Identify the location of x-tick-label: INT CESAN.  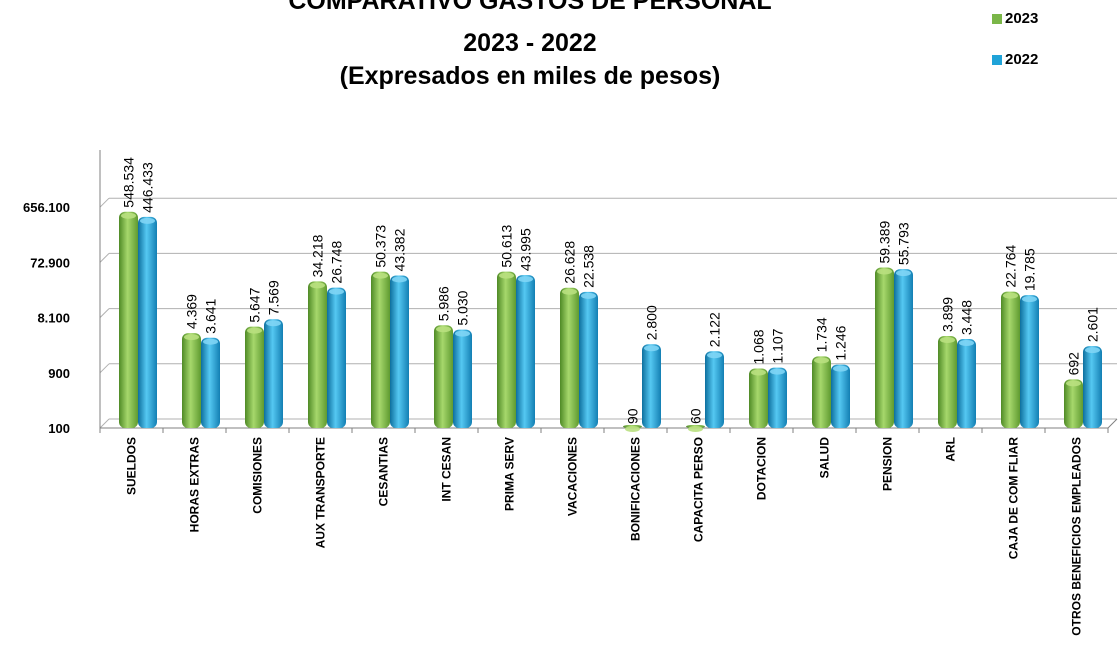
(447, 469).